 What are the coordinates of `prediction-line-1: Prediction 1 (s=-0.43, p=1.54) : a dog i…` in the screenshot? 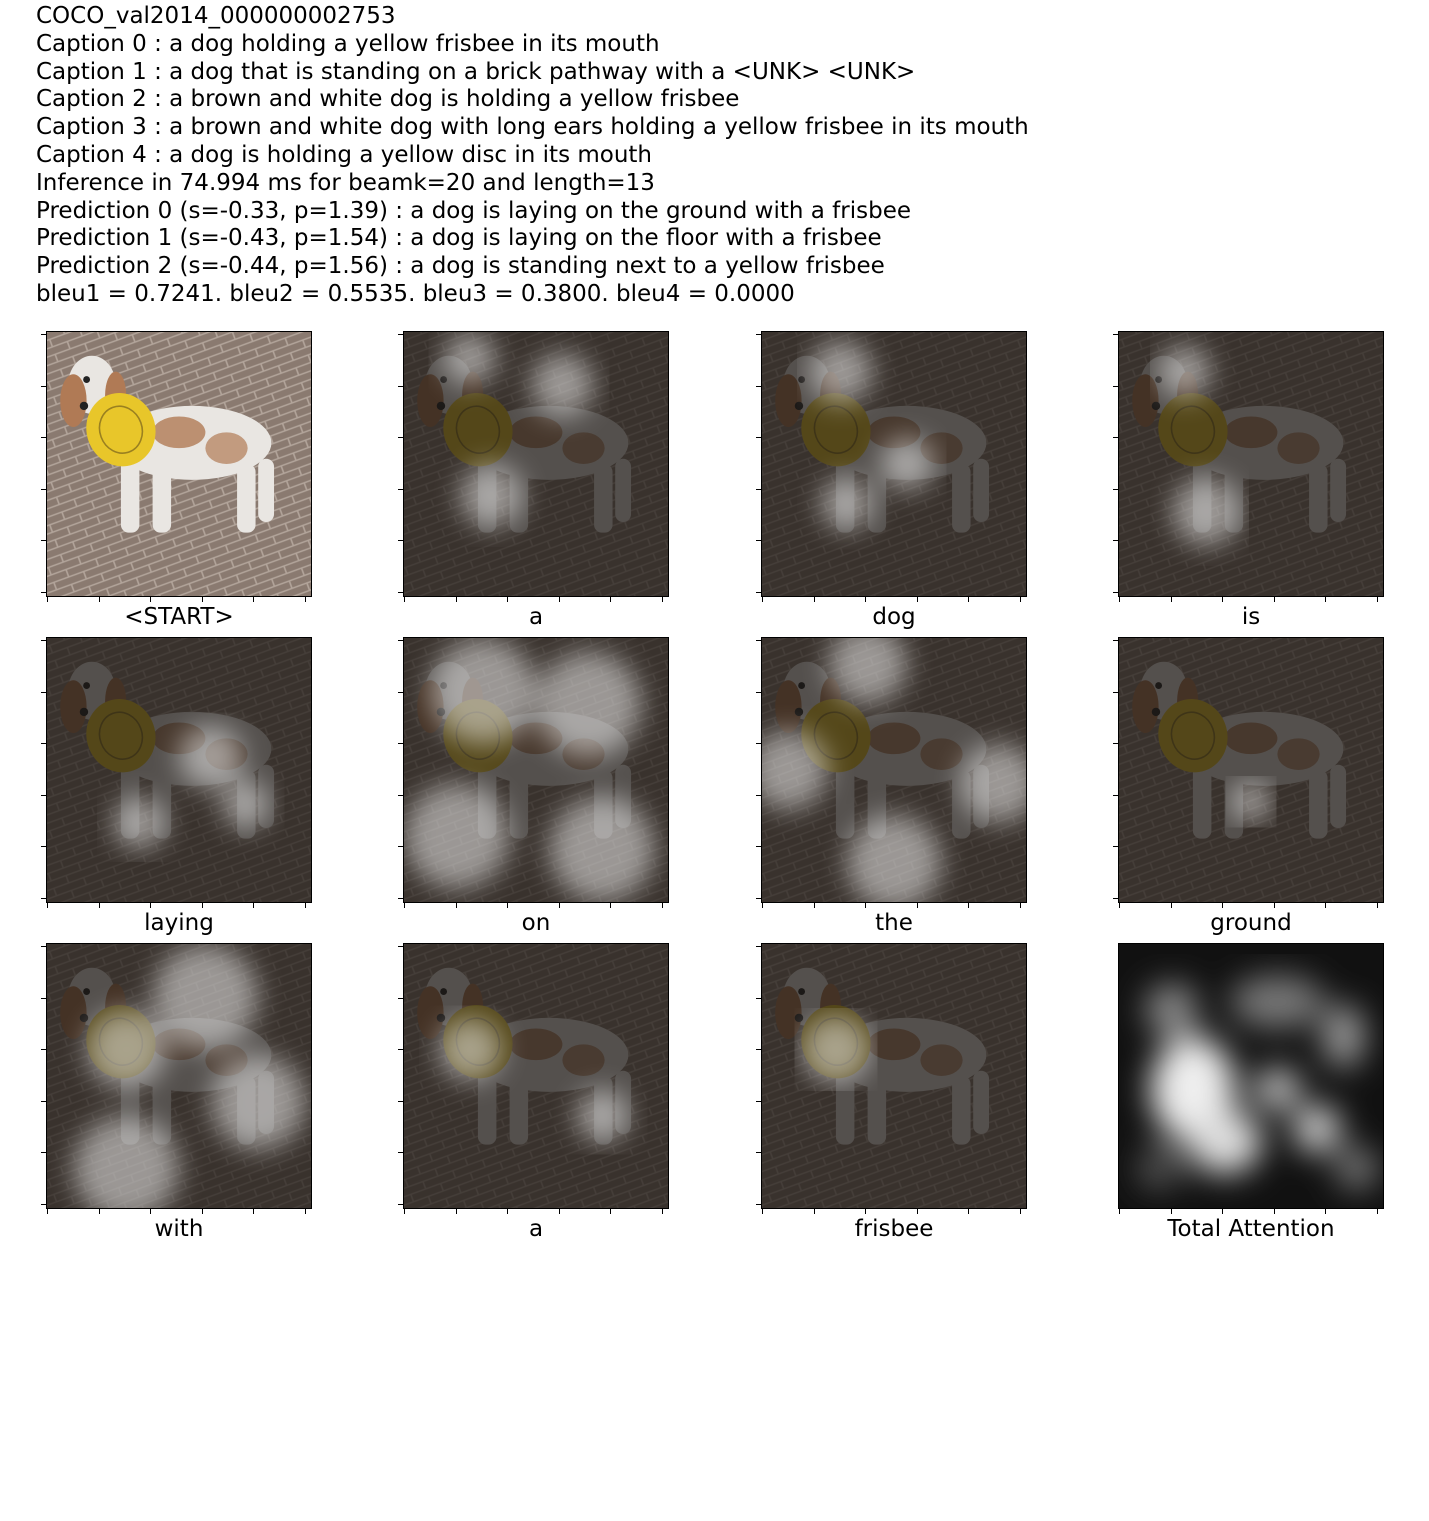 It's located at (459, 238).